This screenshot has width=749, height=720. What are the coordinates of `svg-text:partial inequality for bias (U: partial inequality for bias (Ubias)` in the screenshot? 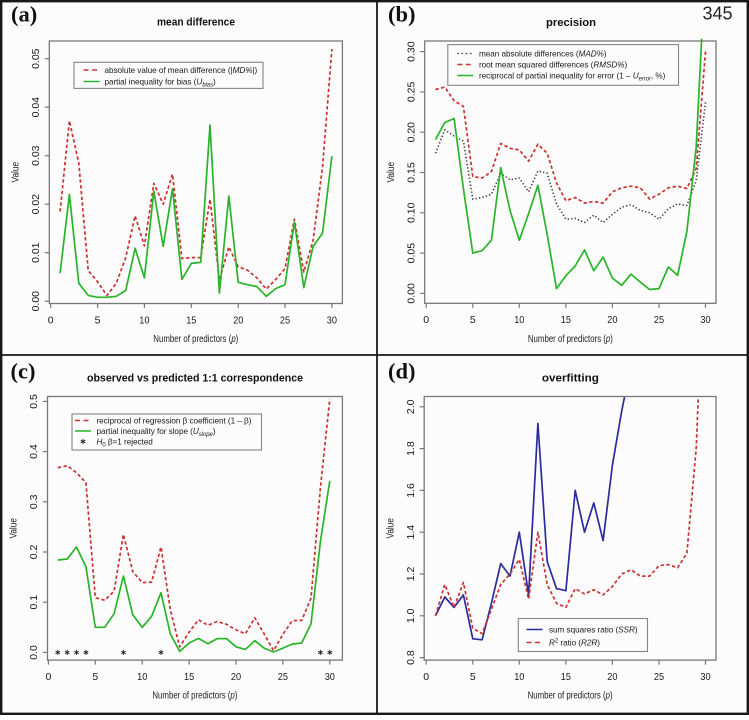 It's located at (161, 83).